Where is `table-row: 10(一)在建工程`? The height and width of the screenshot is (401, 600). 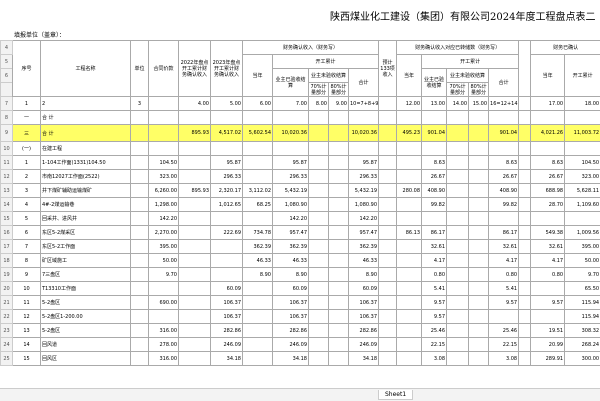
table-row: 10(一)在建工程 is located at coordinates (300, 149).